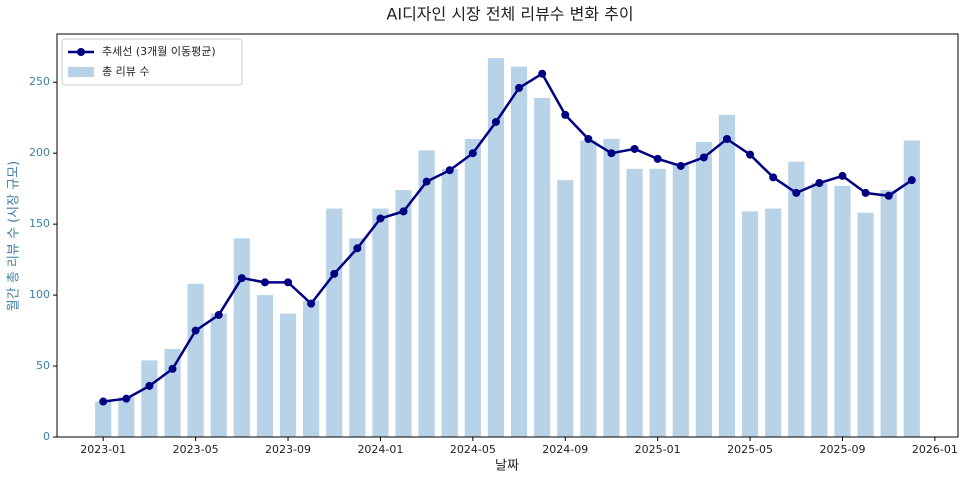 The height and width of the screenshot is (482, 971). I want to click on x-tick-label: 2024-05, so click(473, 449).